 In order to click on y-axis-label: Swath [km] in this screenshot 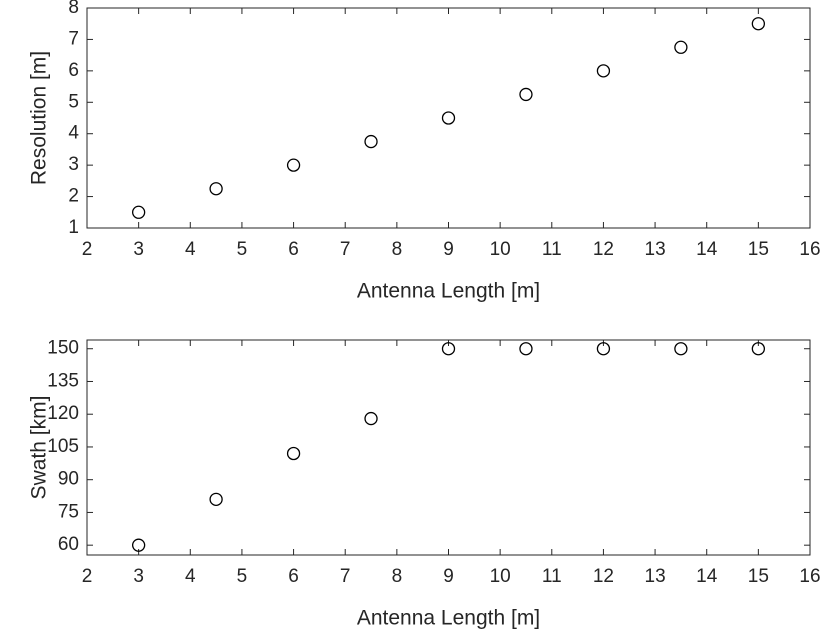, I will do `click(39, 448)`.